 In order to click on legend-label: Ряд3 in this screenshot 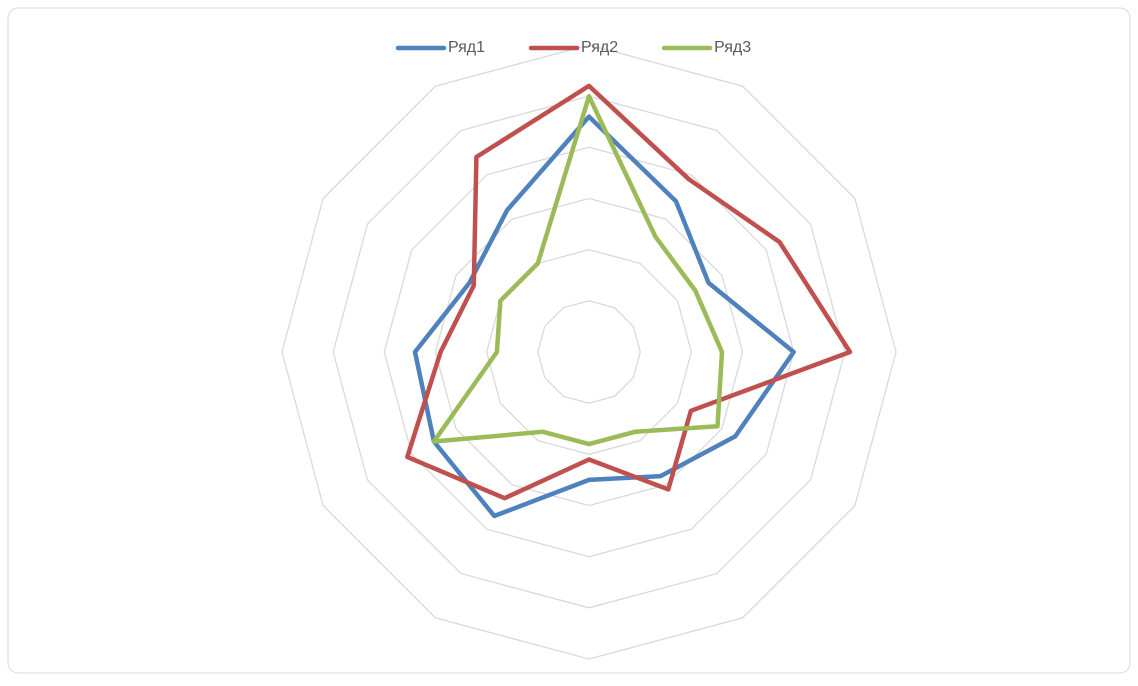, I will do `click(732, 47)`.